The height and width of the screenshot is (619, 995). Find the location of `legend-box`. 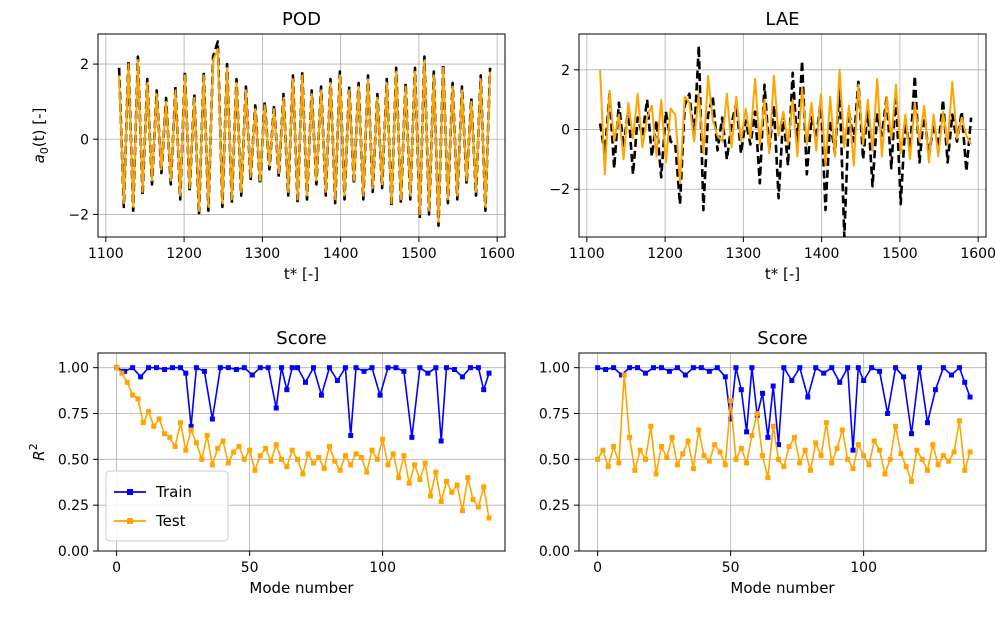

legend-box is located at coordinates (167, 506).